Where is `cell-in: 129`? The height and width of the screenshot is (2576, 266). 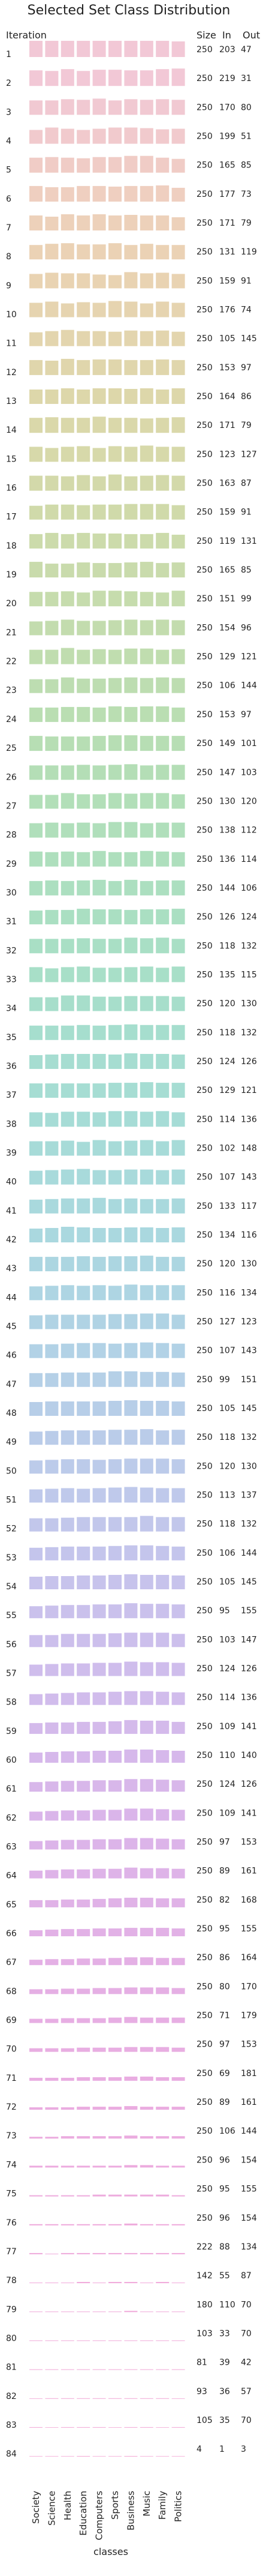
cell-in: 129 is located at coordinates (227, 1090).